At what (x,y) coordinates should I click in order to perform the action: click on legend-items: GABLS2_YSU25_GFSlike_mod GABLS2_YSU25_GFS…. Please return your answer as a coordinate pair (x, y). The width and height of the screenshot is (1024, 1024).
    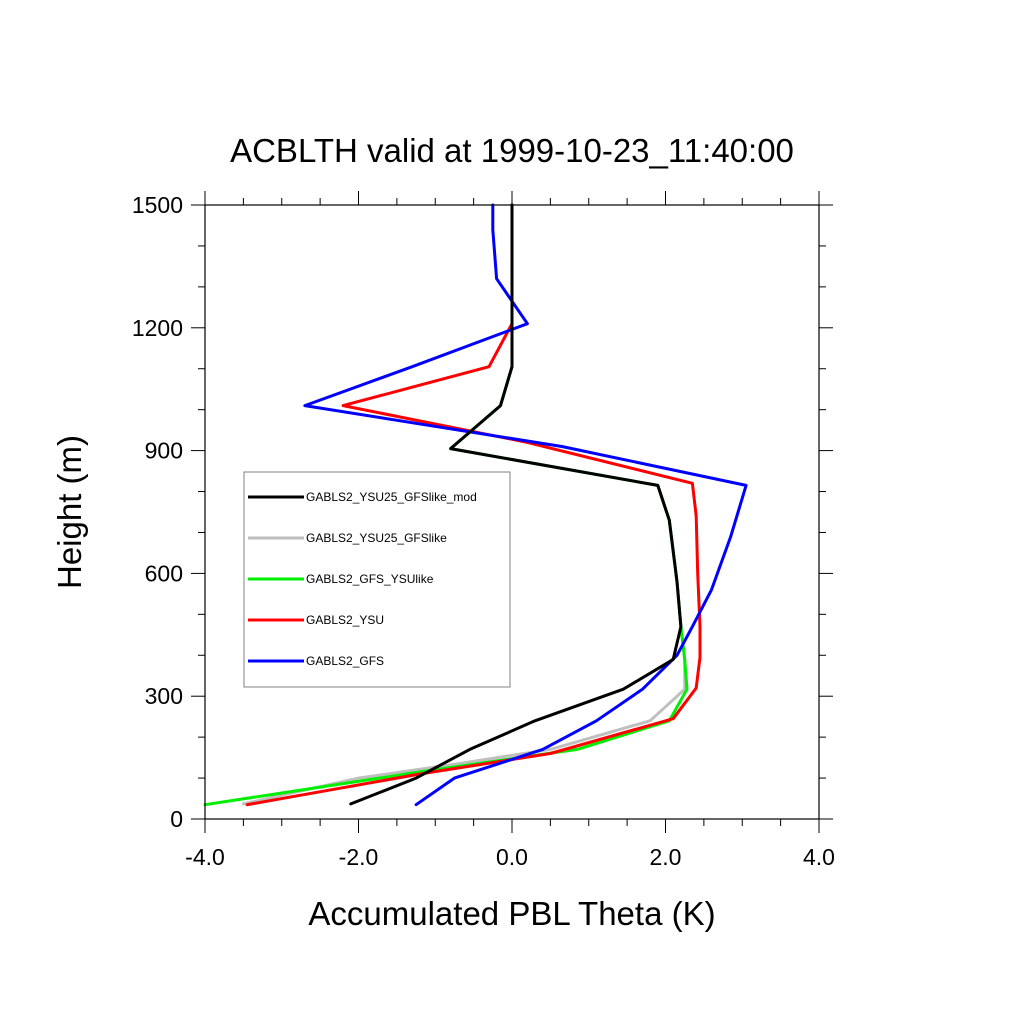
    Looking at the image, I should click on (362, 579).